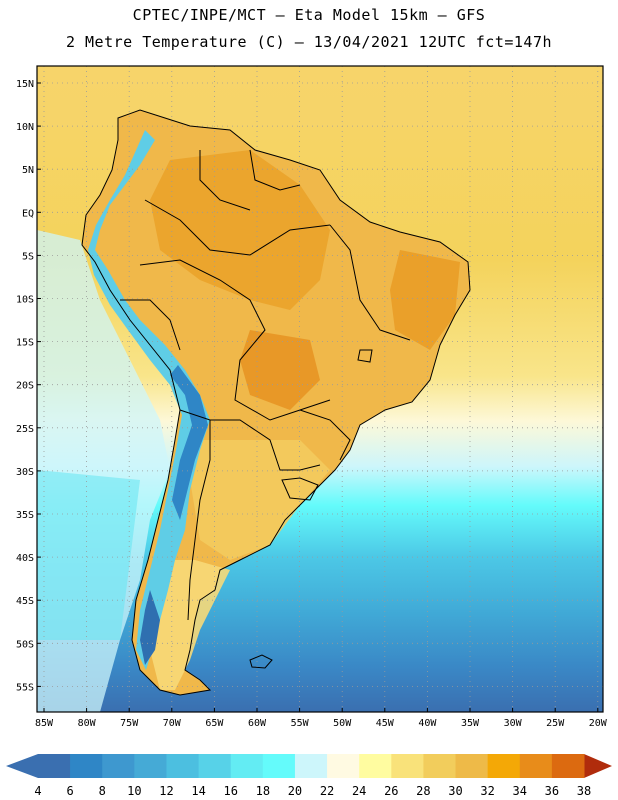 This screenshot has height=800, width=618. I want to click on colorbar-tick-label: 22, so click(327, 791).